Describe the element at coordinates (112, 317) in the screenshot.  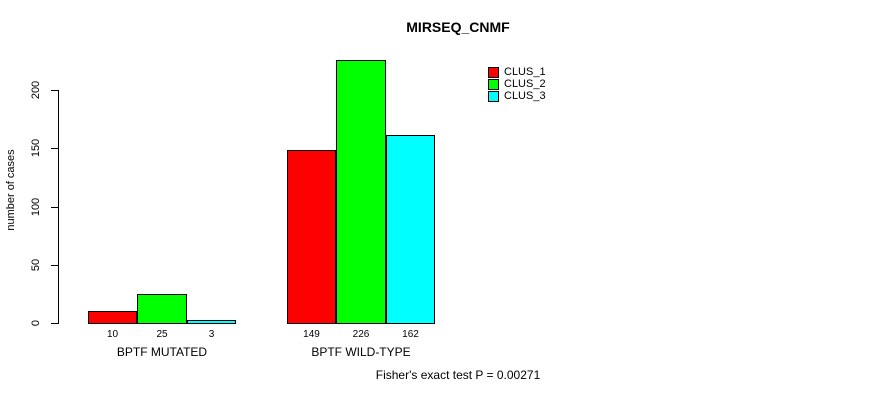
I see `bar-clus_1-bptf-mutated` at that location.